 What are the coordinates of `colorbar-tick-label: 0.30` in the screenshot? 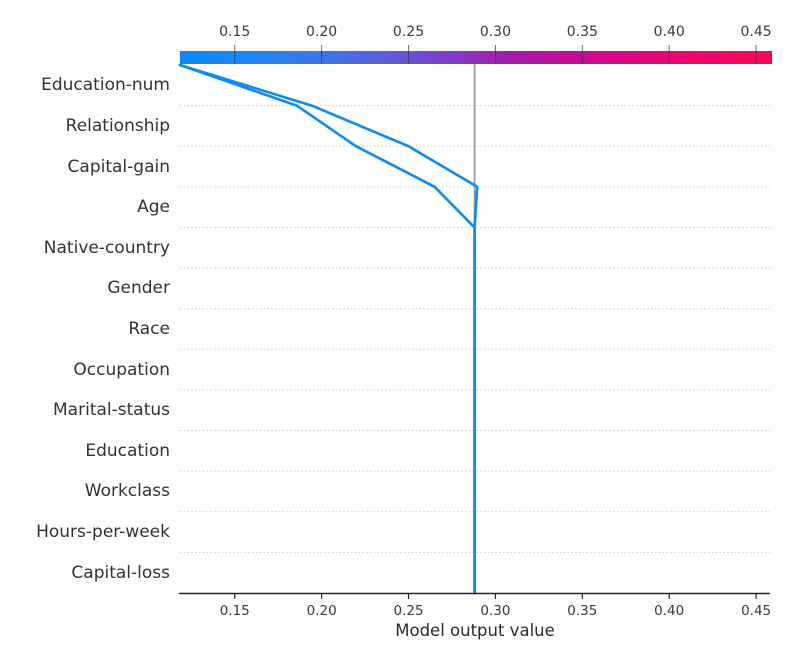 It's located at (495, 32).